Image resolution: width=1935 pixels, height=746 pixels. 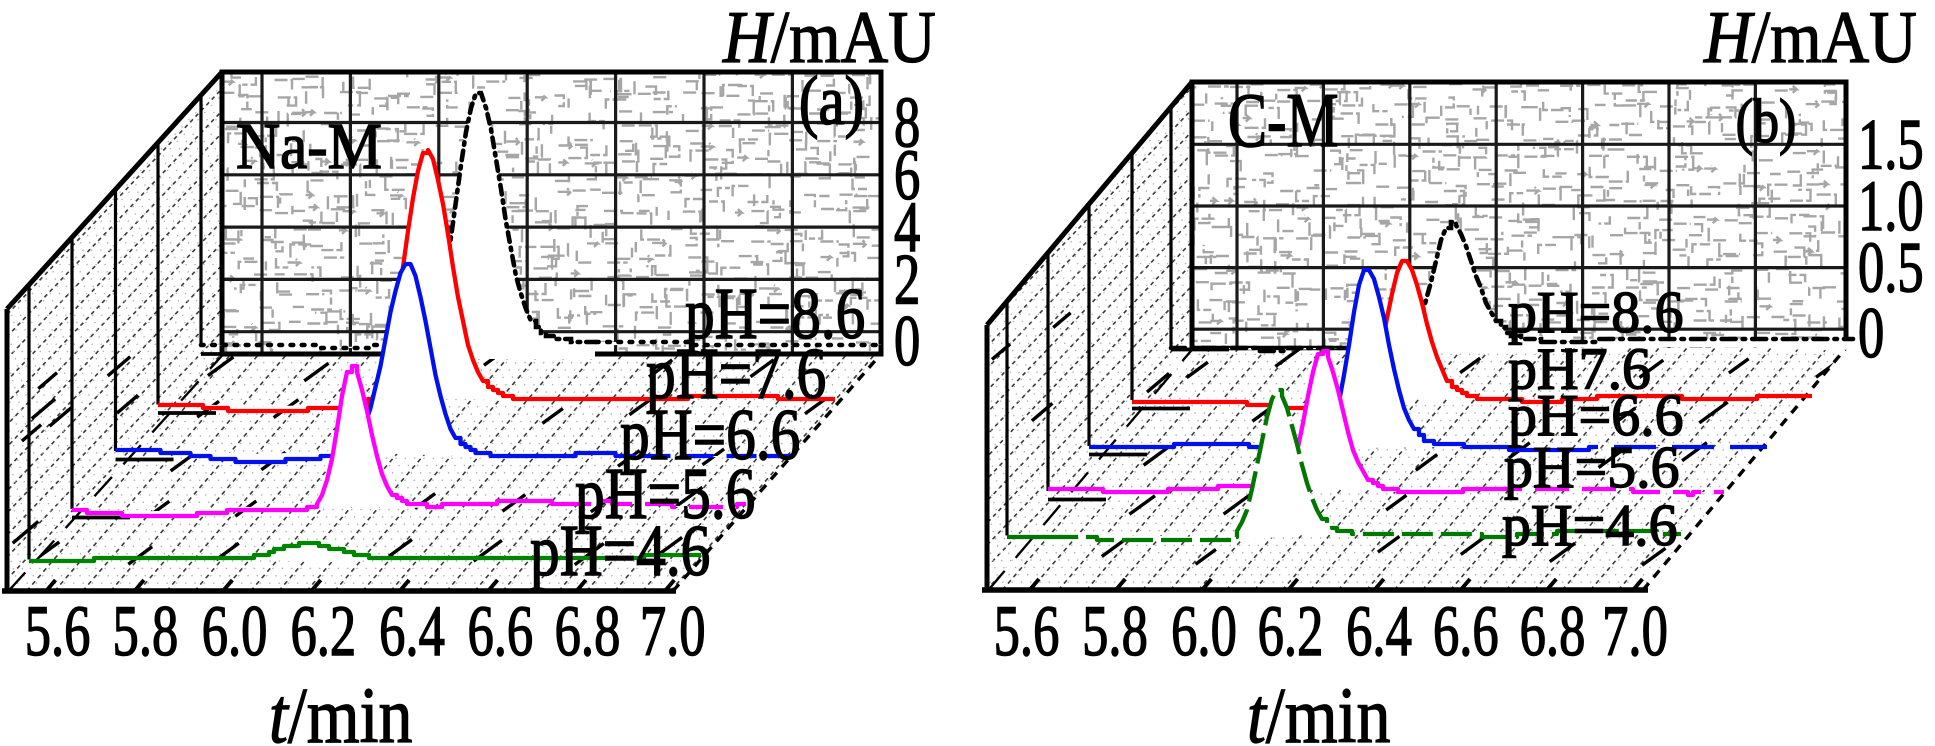 What do you see at coordinates (907, 279) in the screenshot?
I see `svg-text: 2` at bounding box center [907, 279].